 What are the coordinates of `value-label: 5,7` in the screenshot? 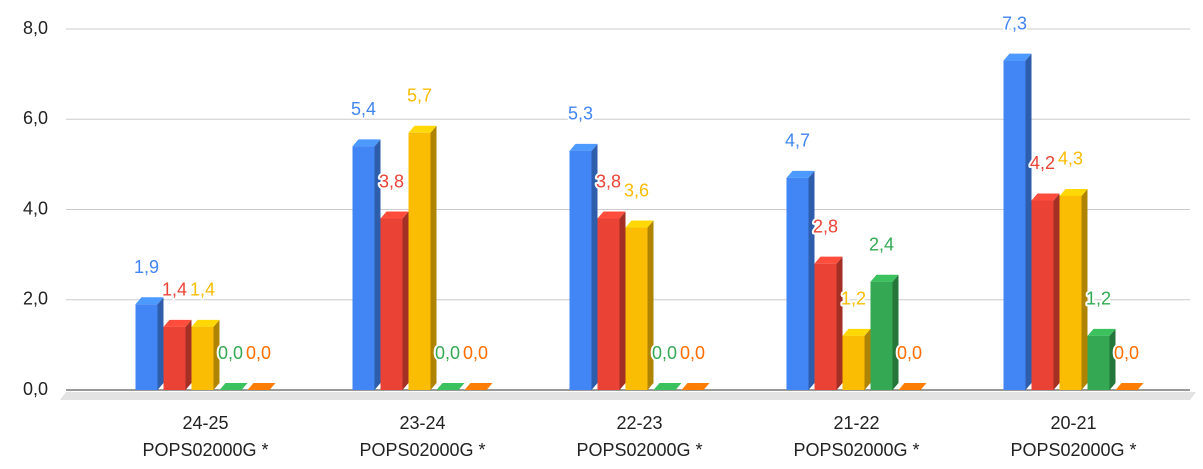 It's located at (419, 96).